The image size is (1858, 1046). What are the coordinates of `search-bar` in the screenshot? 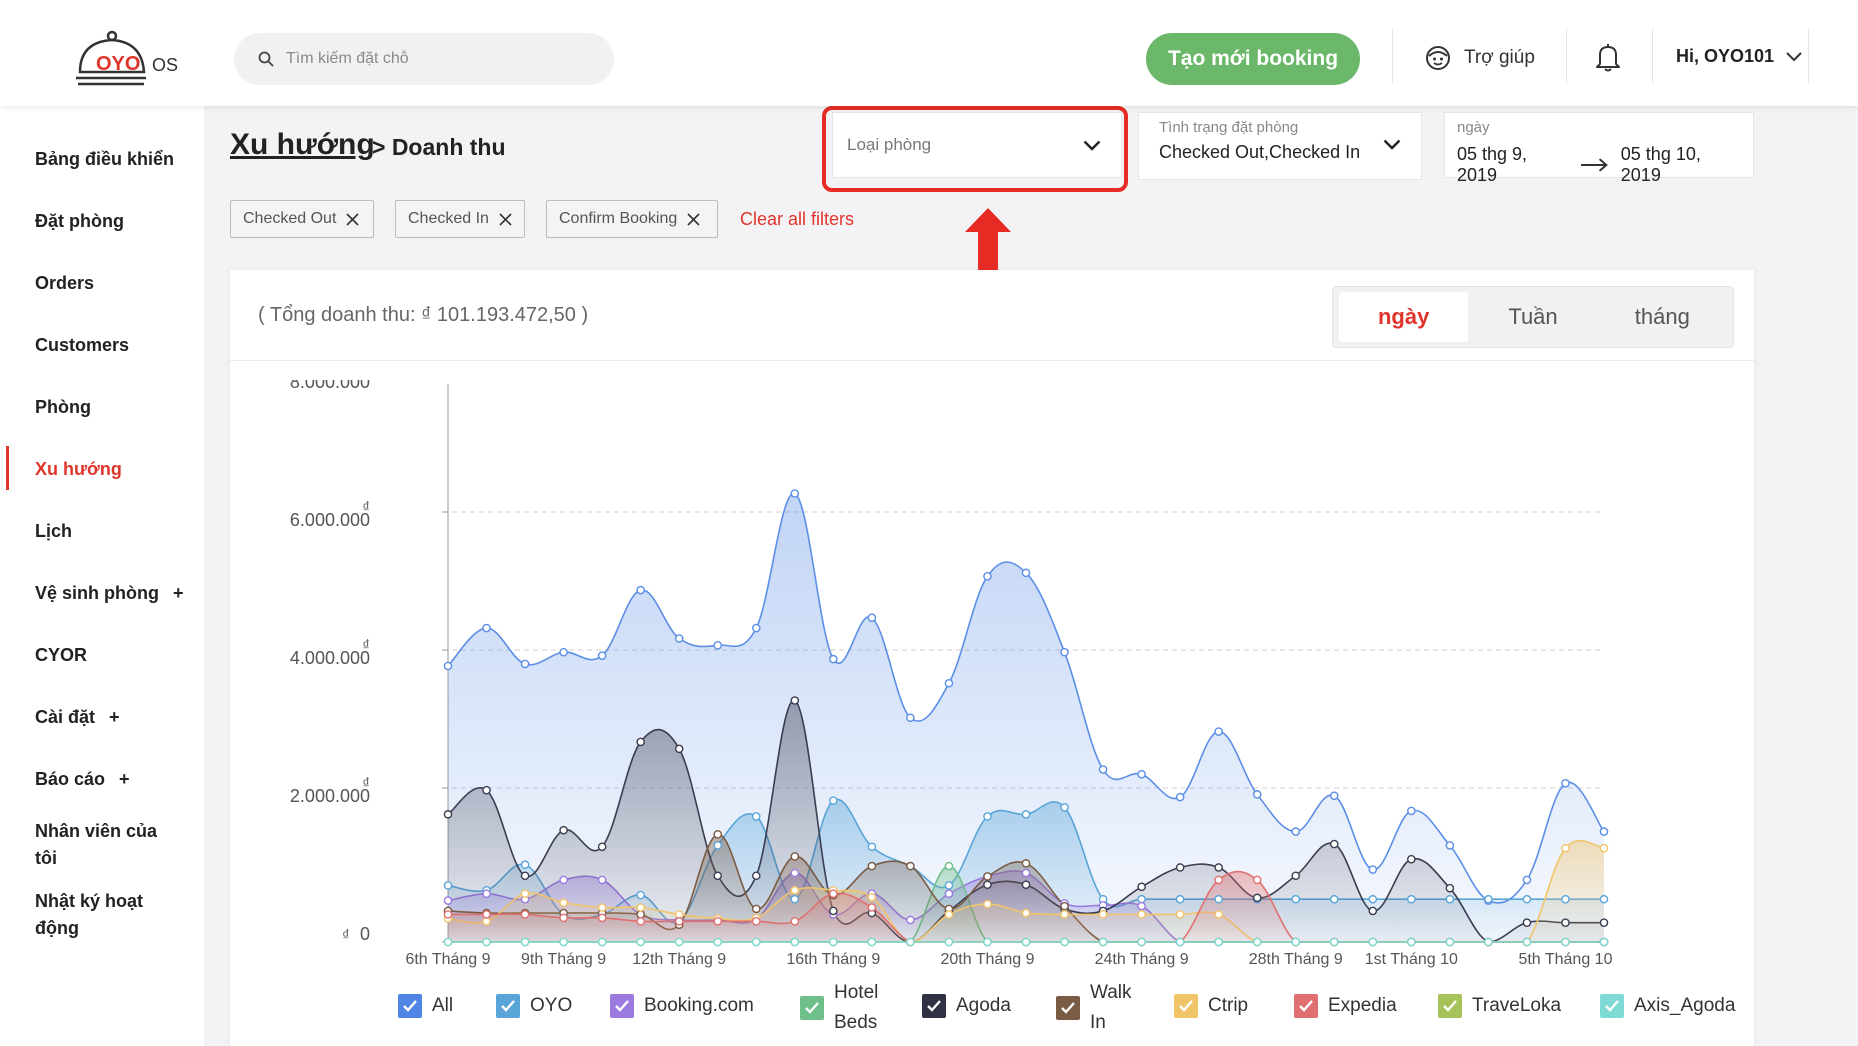 It's located at (424, 59).